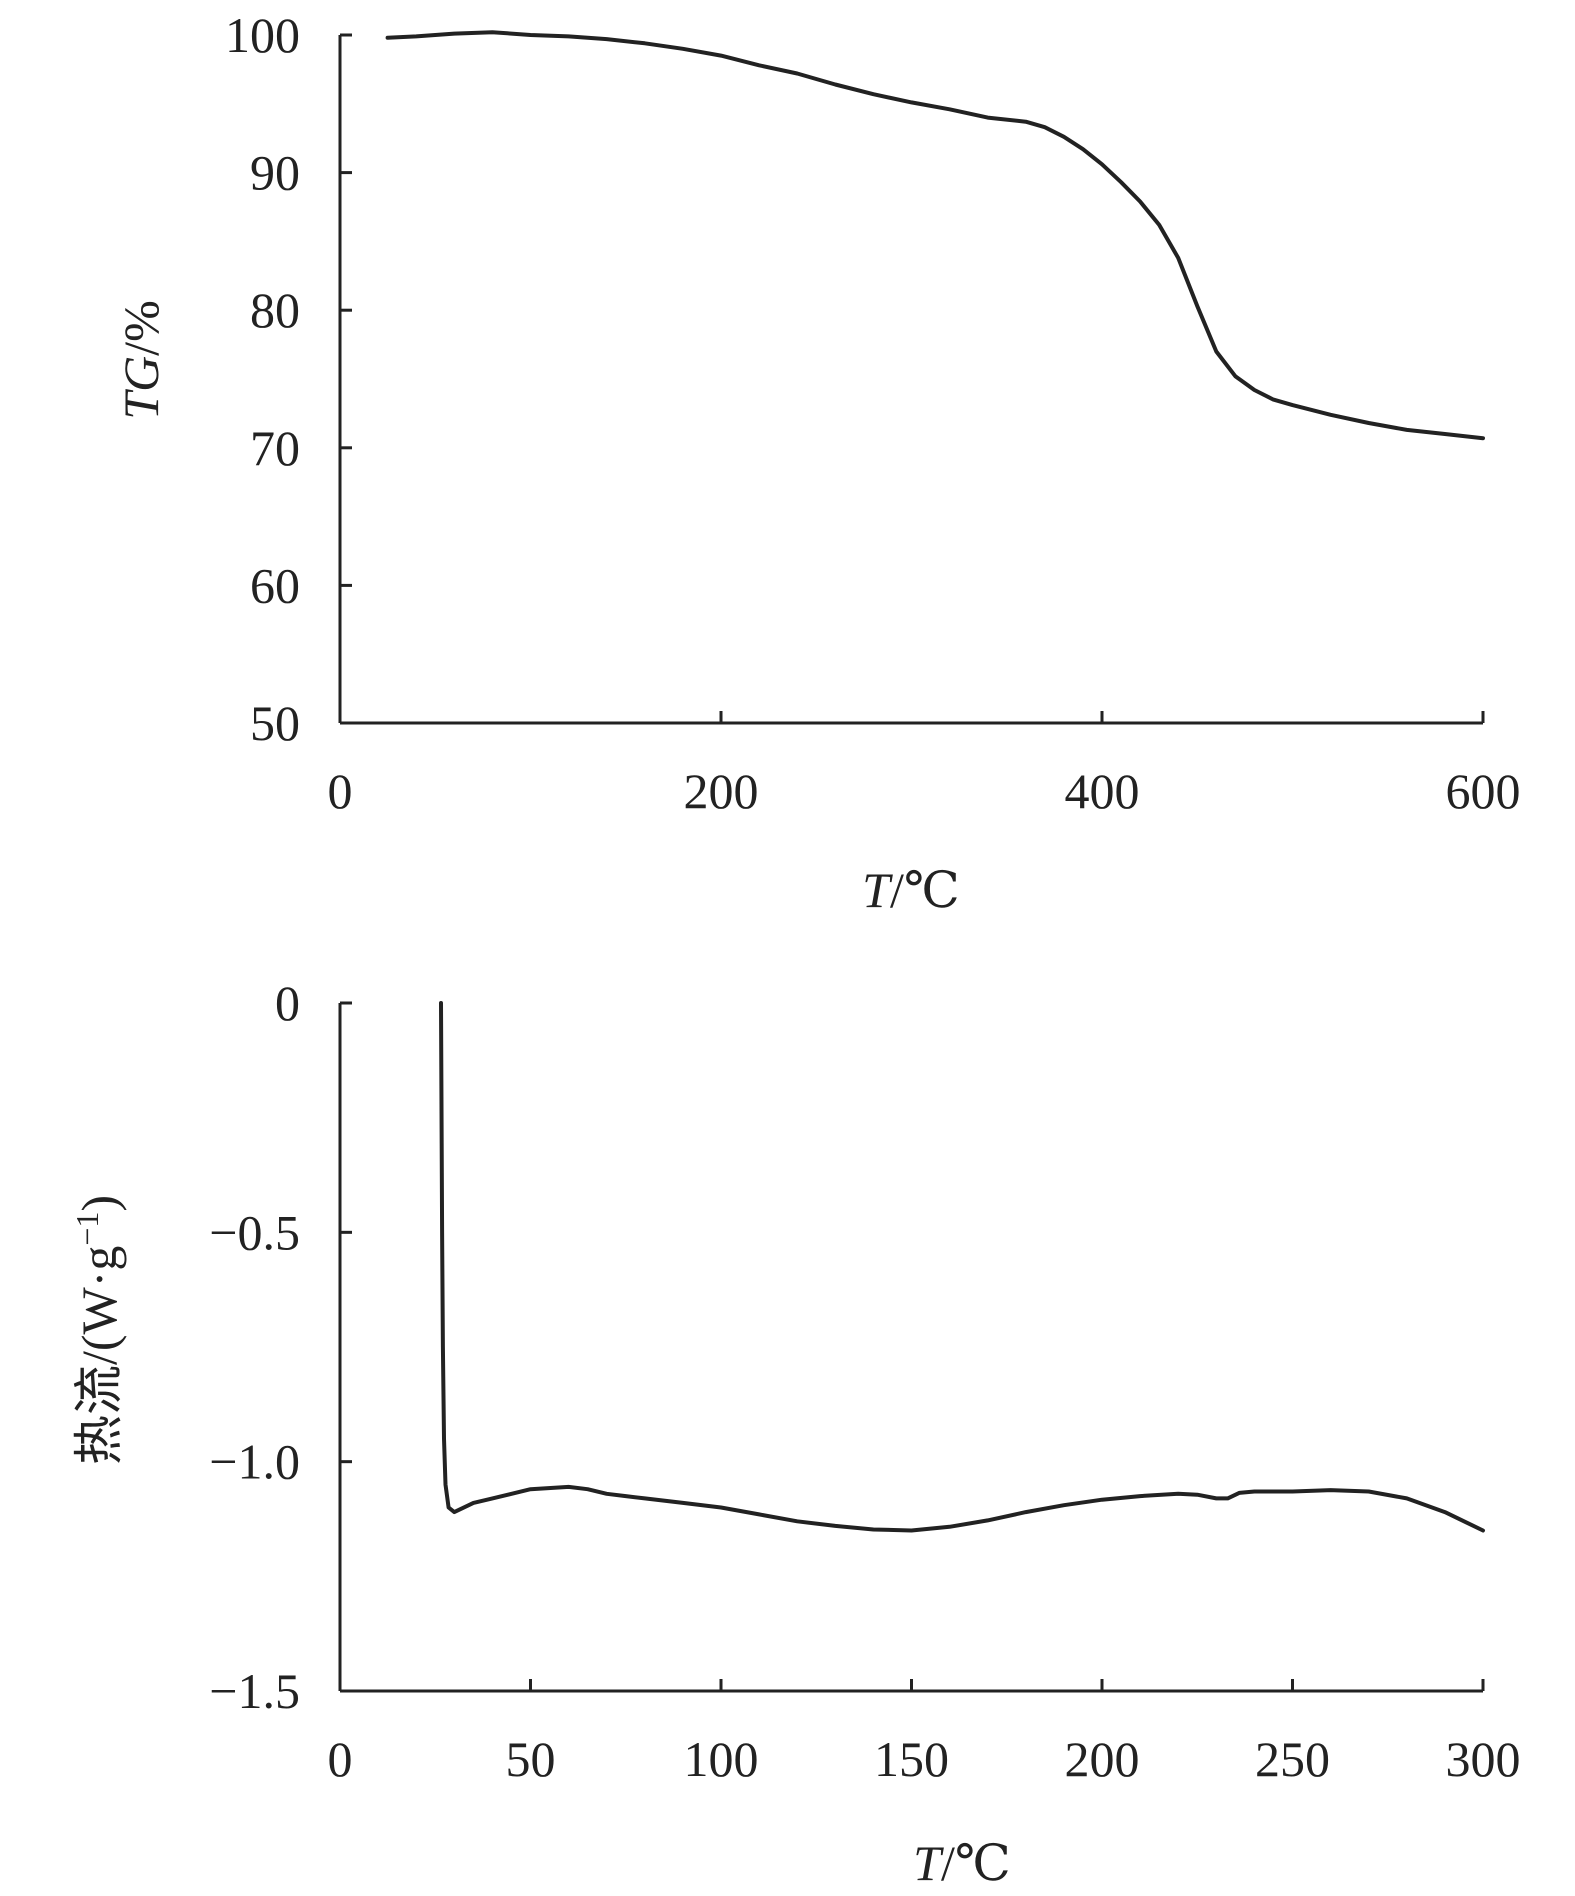  I want to click on tg-y-tick-label: 90, so click(275, 173).